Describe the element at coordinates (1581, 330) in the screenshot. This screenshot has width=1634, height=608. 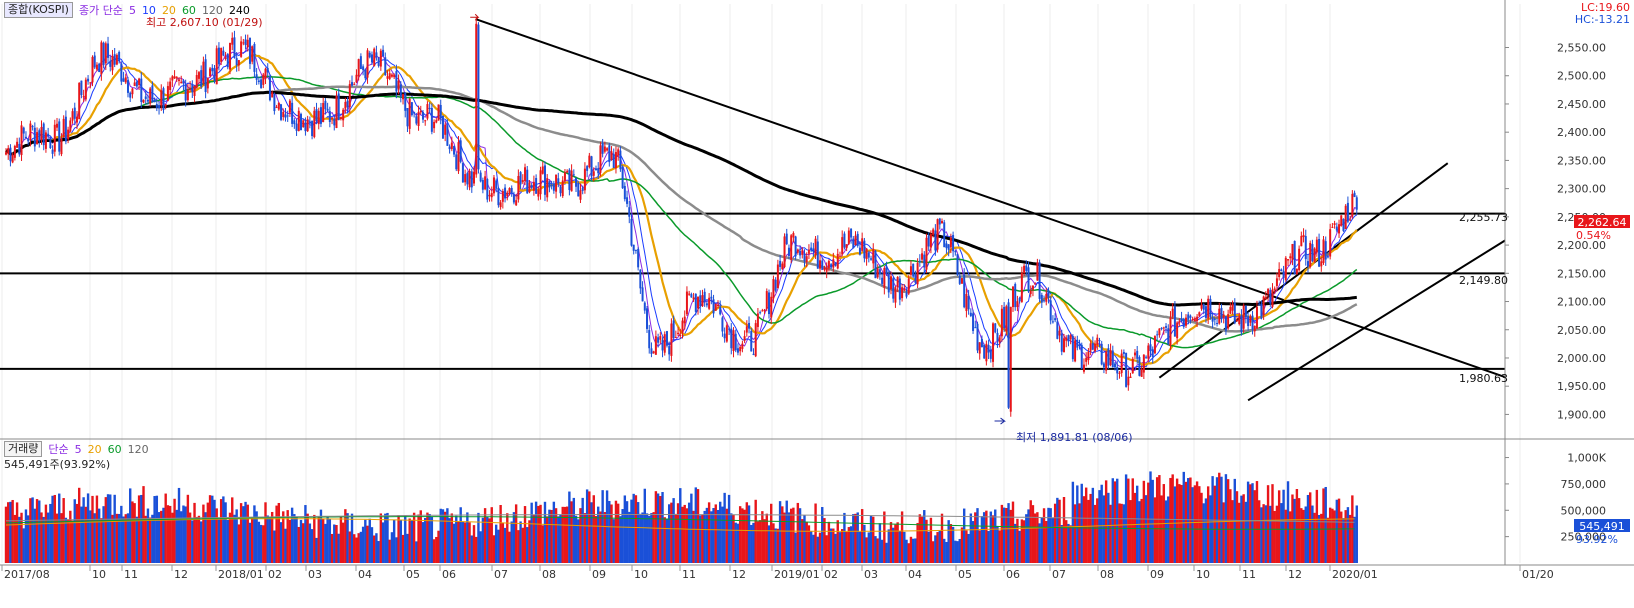
I see `y-tick-label: 2,050.00` at that location.